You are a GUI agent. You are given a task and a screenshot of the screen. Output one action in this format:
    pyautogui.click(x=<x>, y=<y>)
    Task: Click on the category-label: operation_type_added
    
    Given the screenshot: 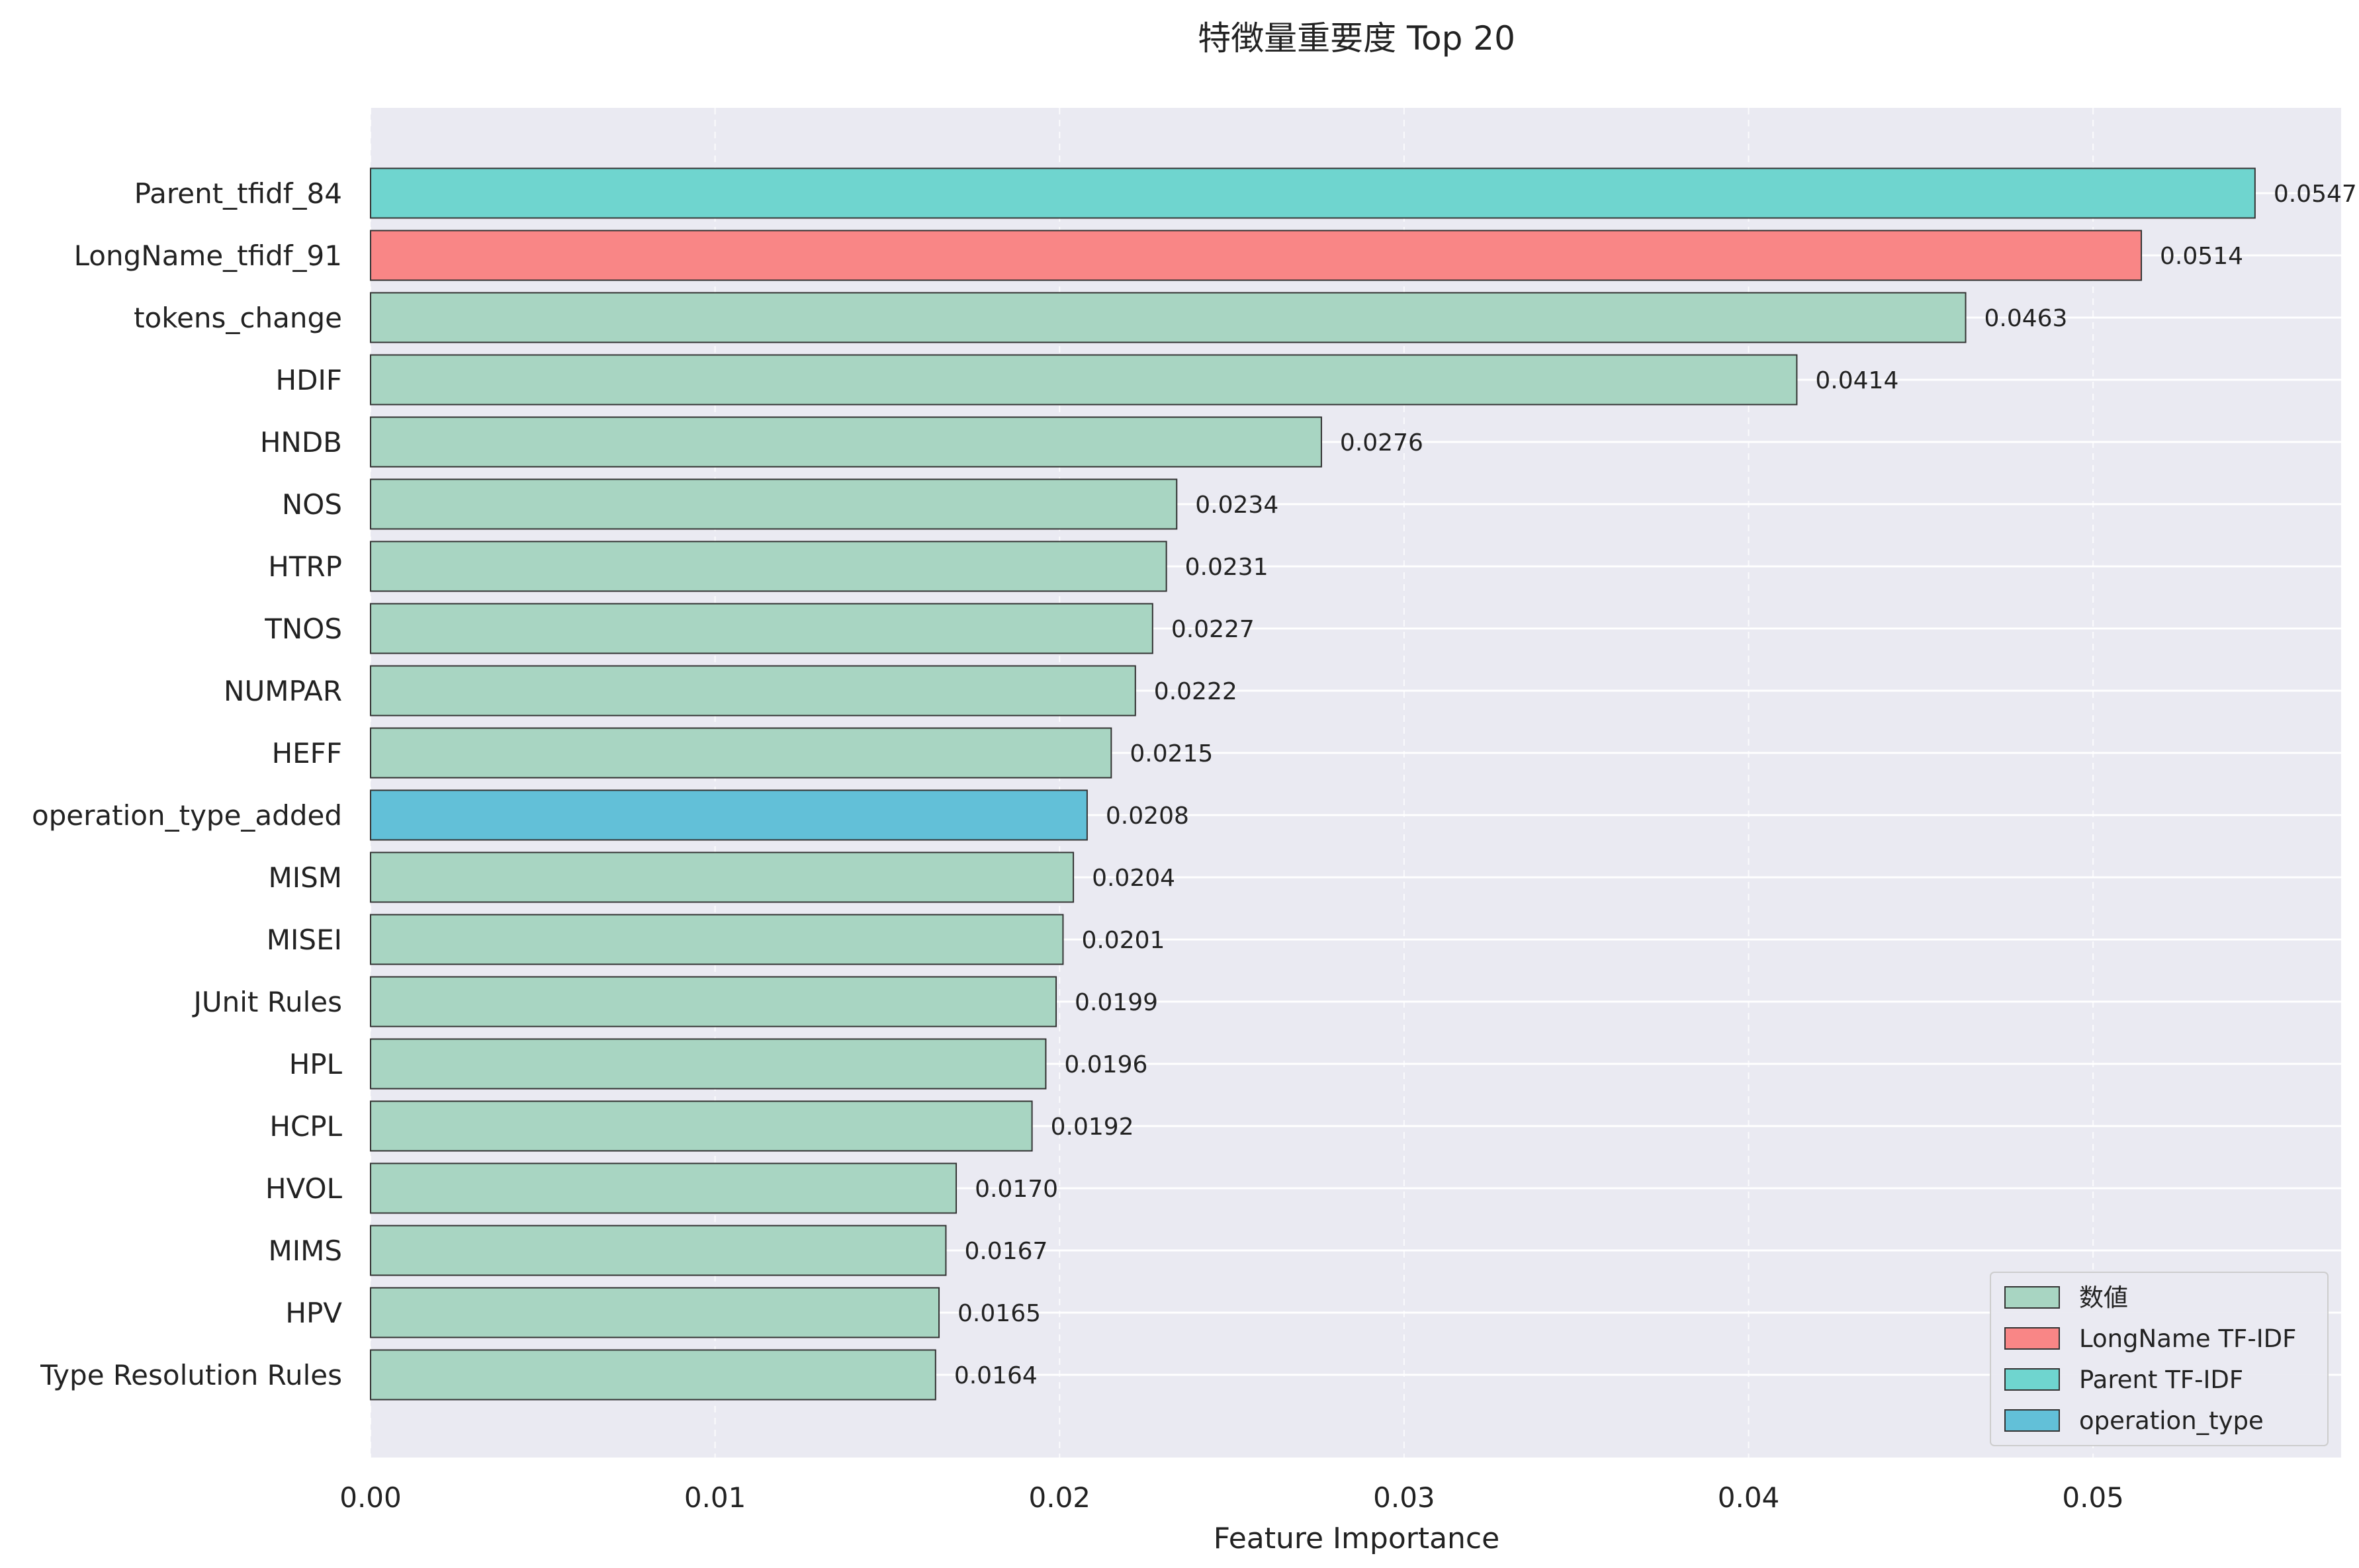 What is the action you would take?
    pyautogui.click(x=187, y=815)
    